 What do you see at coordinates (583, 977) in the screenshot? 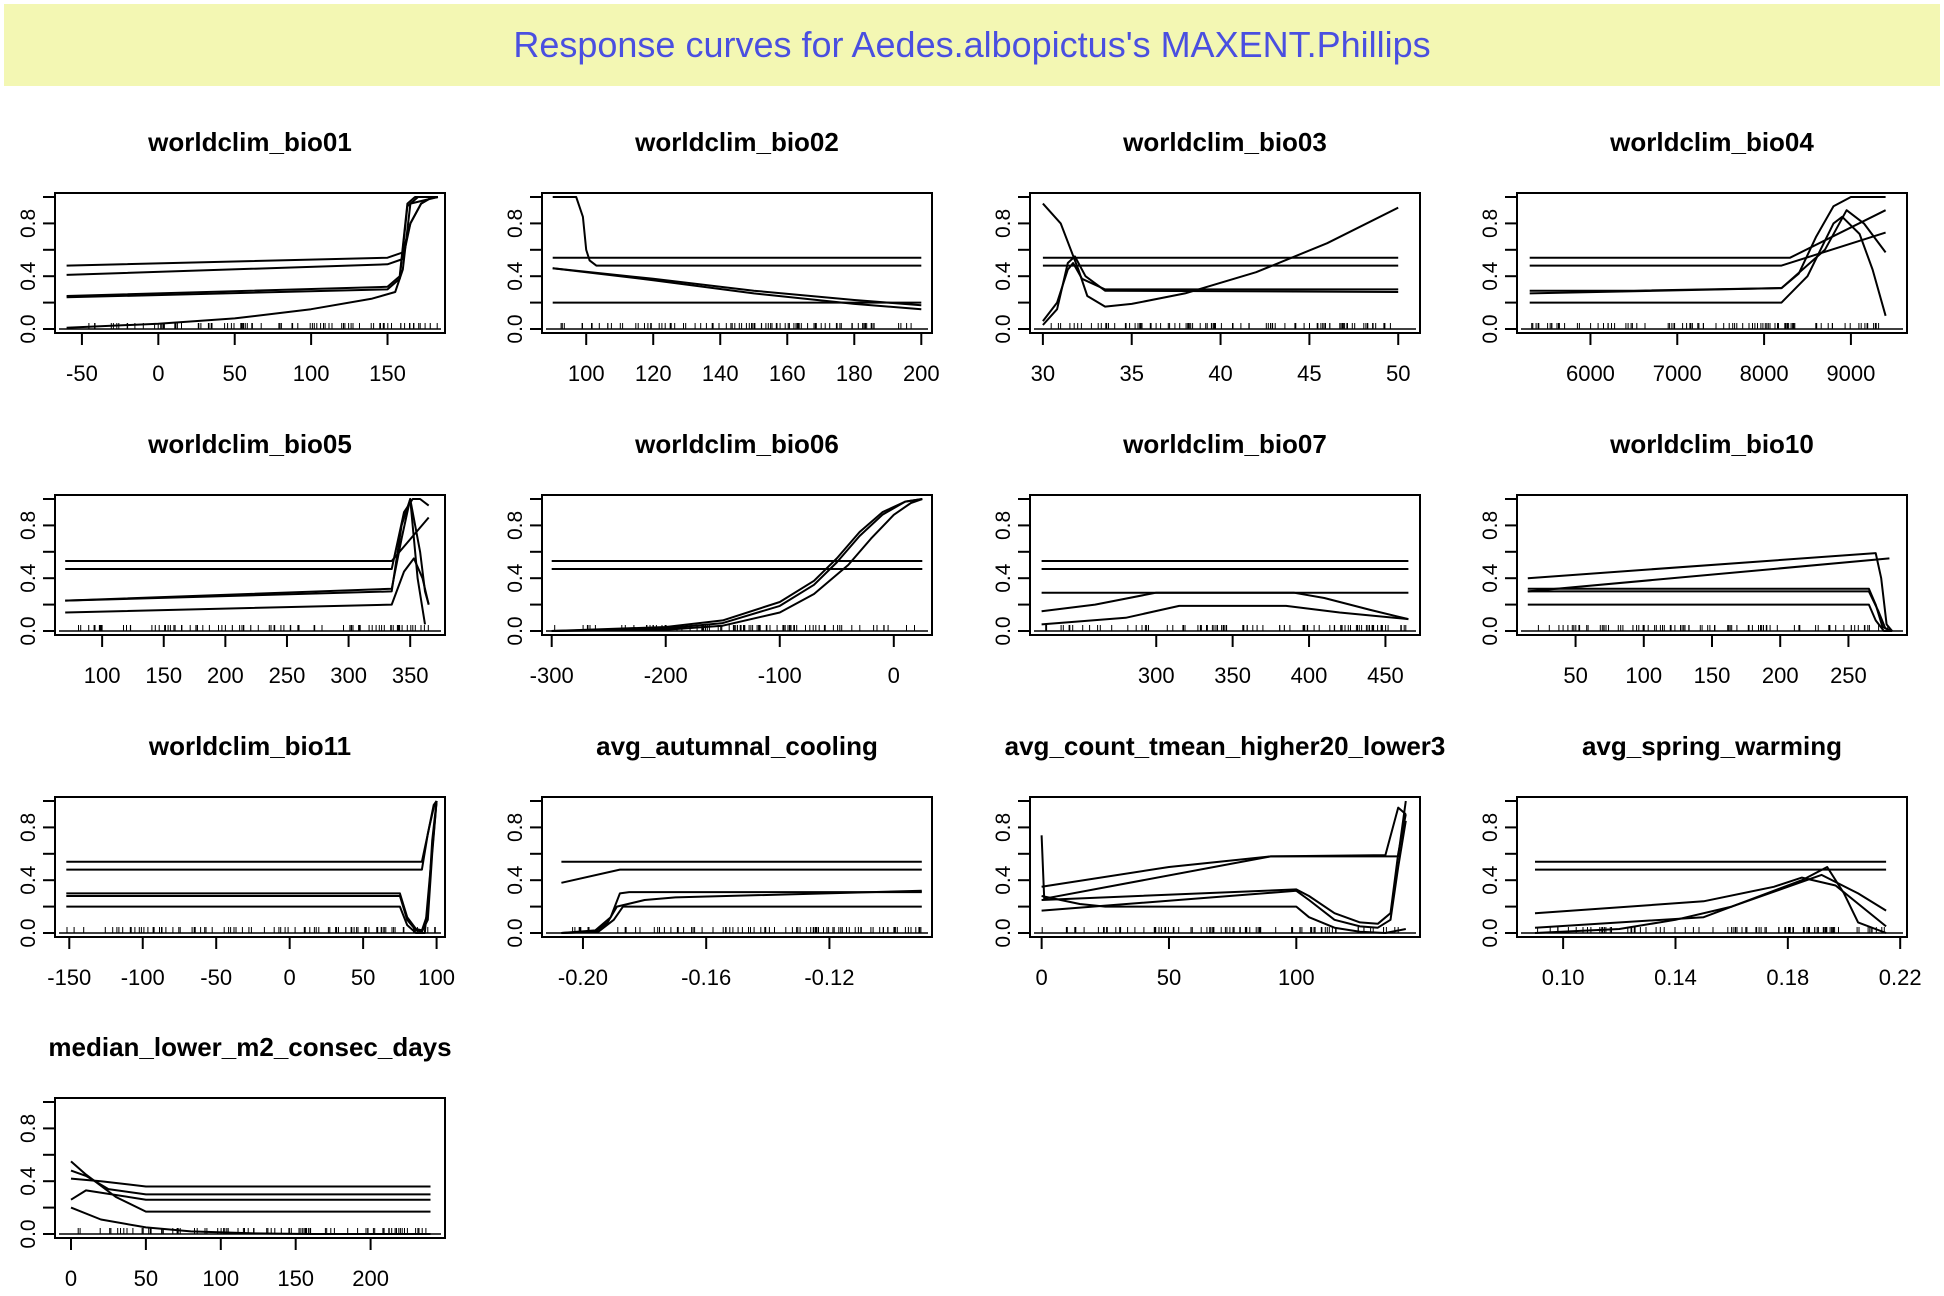
I see `x-tick-label: -0.20` at bounding box center [583, 977].